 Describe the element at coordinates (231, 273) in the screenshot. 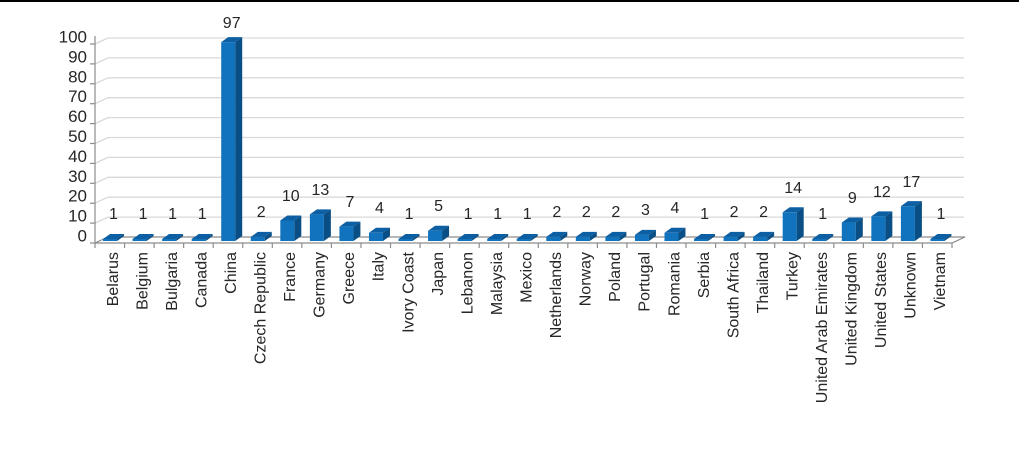

I see `x-axis-label: China` at that location.